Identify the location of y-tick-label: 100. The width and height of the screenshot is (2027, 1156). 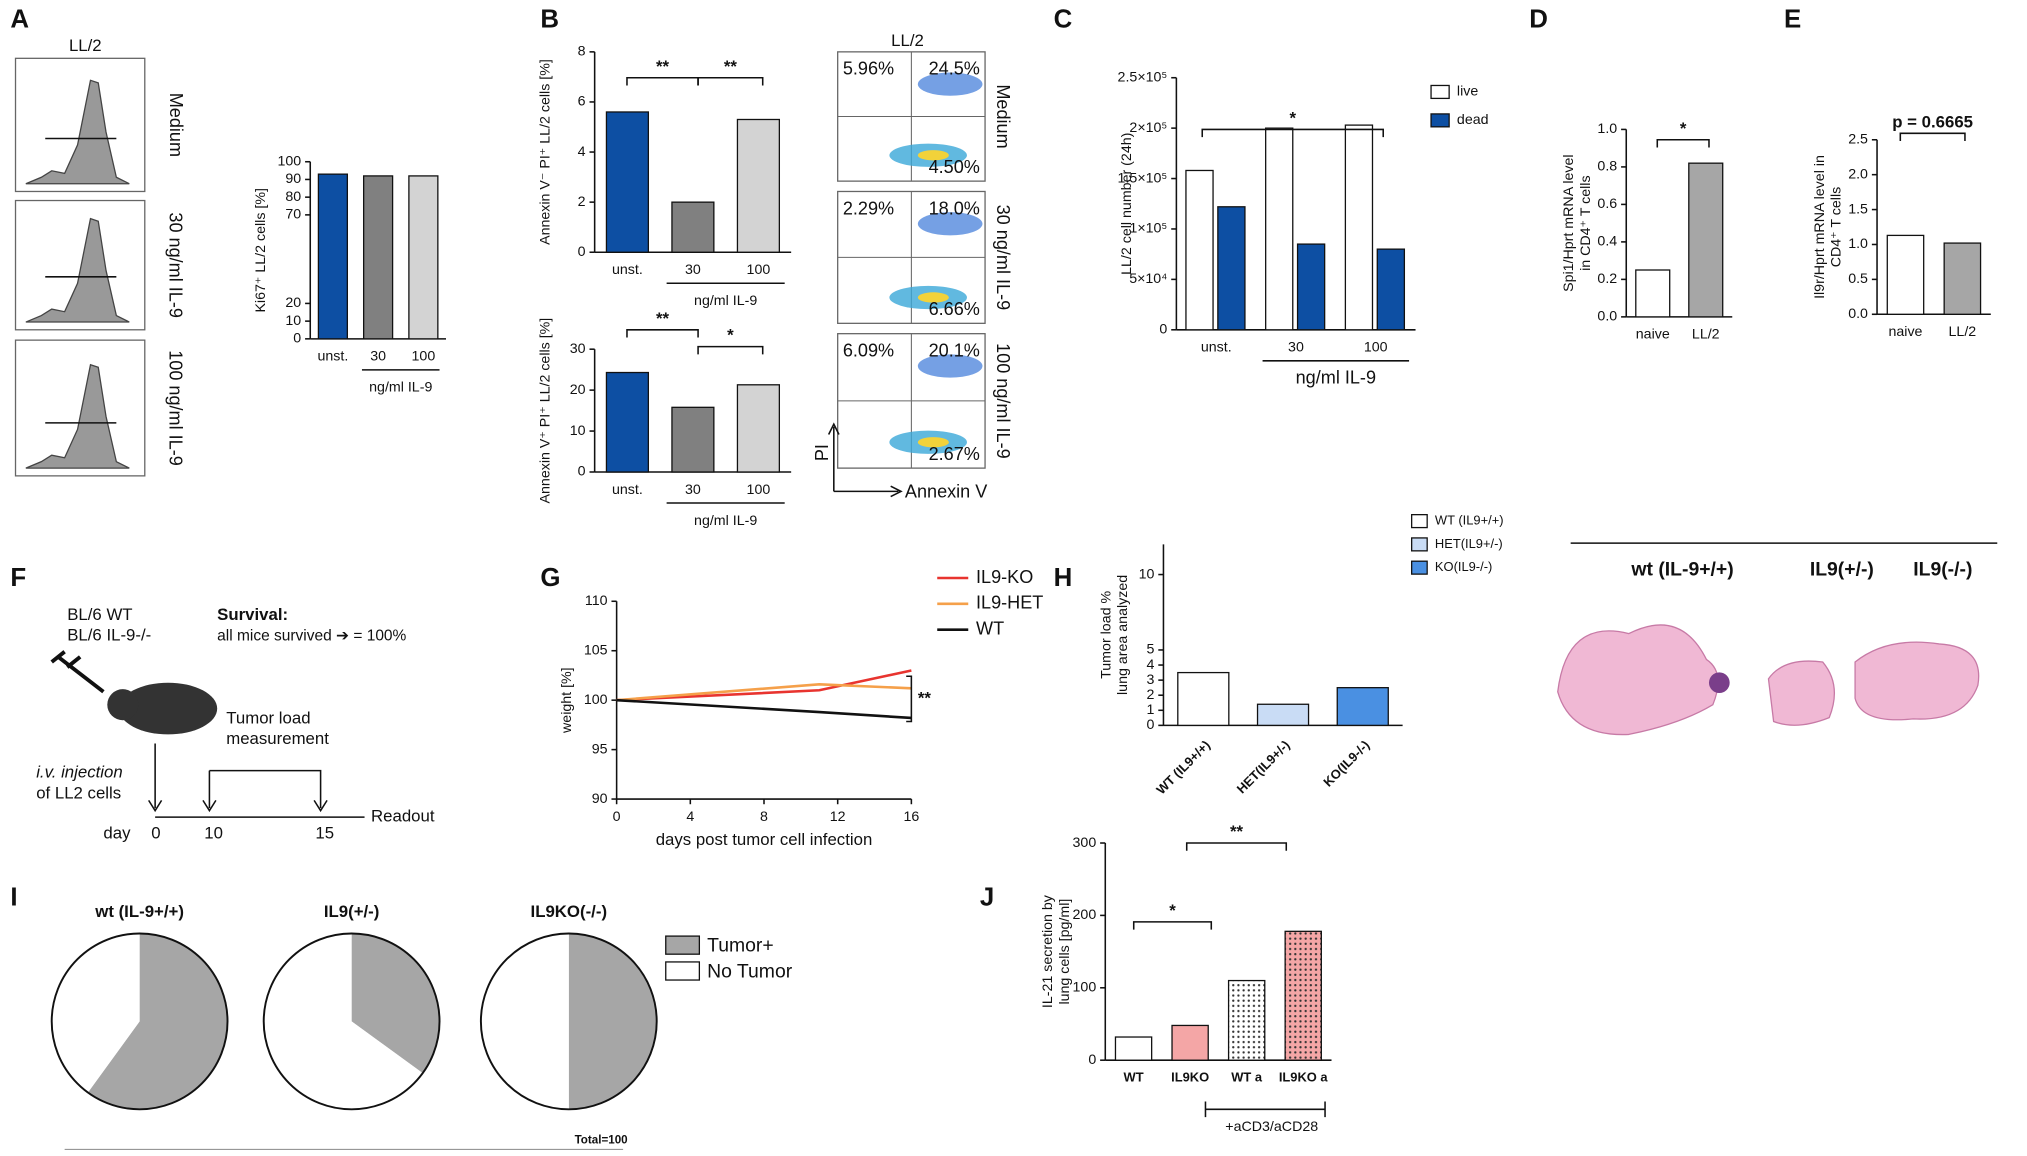
(289, 161).